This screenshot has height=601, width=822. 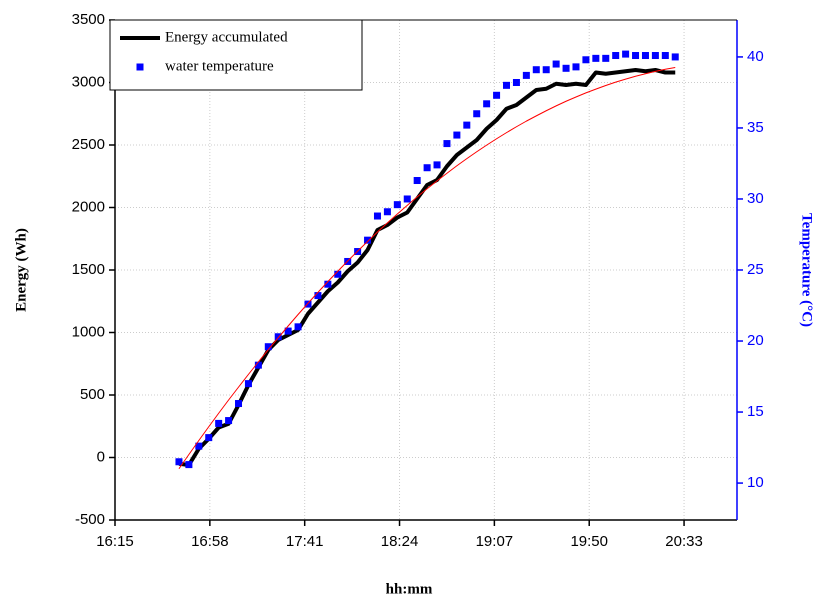 What do you see at coordinates (115, 541) in the screenshot?
I see `x-tick-label: 16:15` at bounding box center [115, 541].